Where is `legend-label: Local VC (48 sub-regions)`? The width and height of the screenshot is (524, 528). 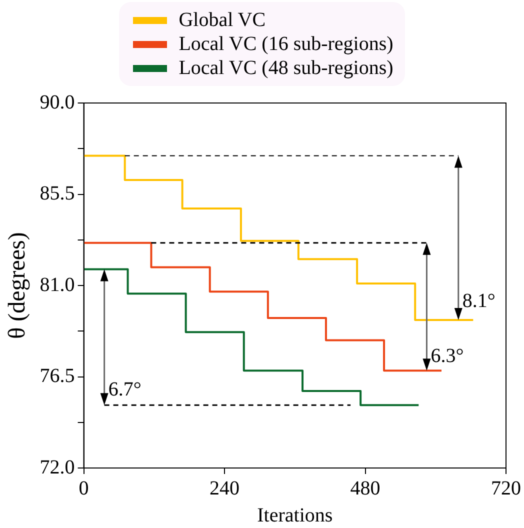 legend-label: Local VC (48 sub-regions) is located at coordinates (286, 68).